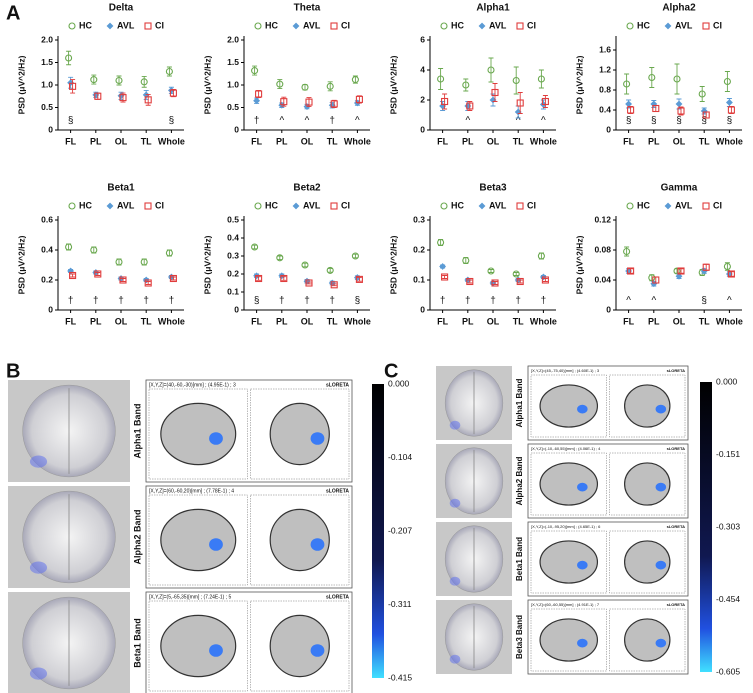 This screenshot has width=753, height=693. What do you see at coordinates (519, 480) in the screenshot?
I see `band-label: Alpha2 Band` at bounding box center [519, 480].